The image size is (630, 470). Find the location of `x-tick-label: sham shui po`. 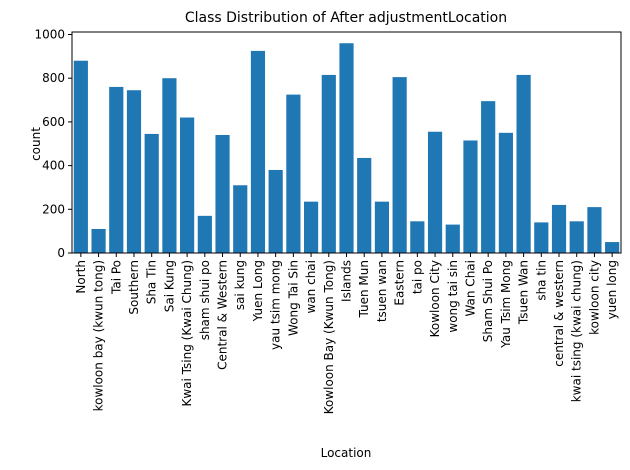

x-tick-label: sham shui po is located at coordinates (205, 300).